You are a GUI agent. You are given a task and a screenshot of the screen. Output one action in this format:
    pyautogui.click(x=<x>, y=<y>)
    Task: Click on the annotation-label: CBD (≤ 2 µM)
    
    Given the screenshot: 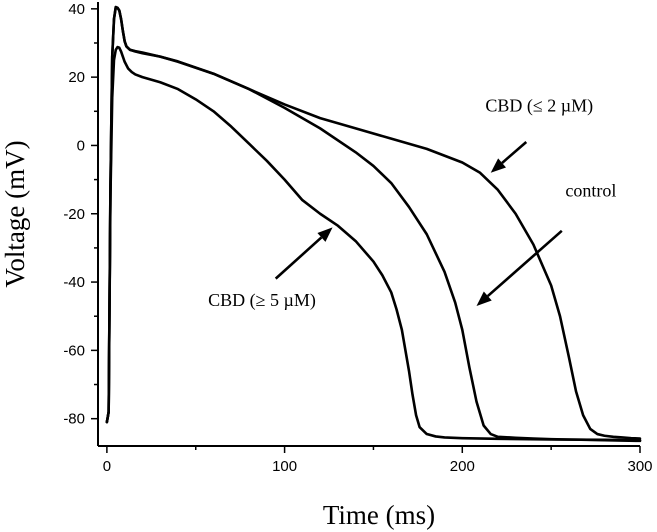 What is the action you would take?
    pyautogui.click(x=539, y=105)
    